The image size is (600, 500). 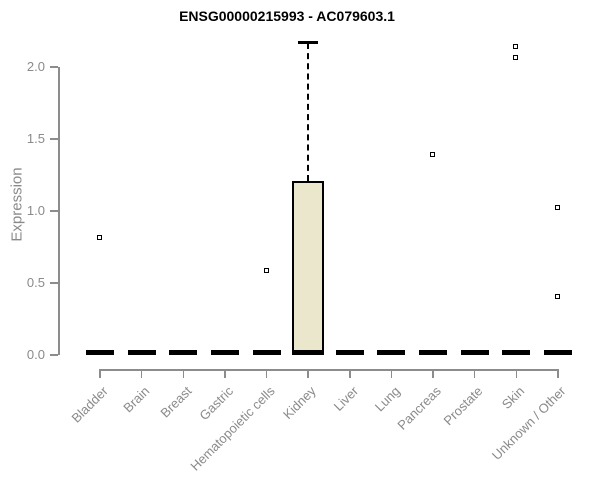 I want to click on y-tick-label: 1.0, so click(x=35, y=210).